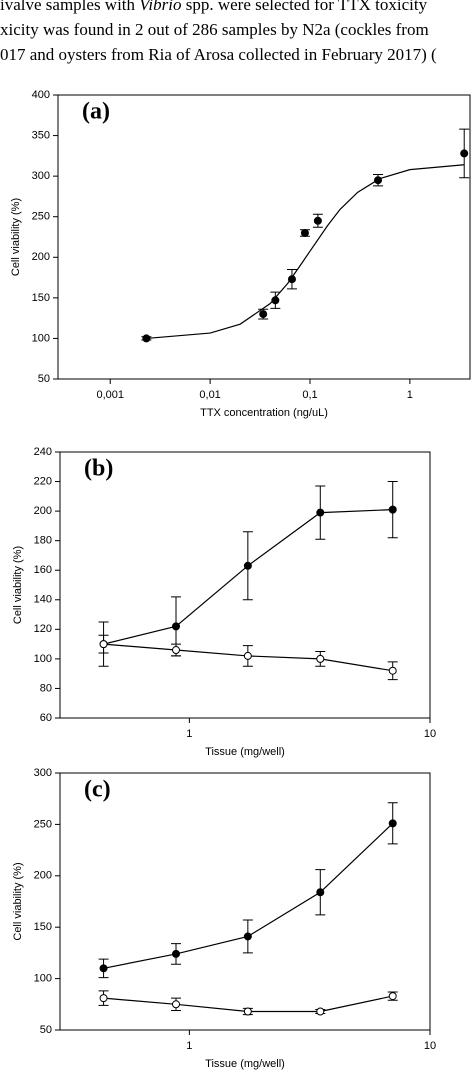 The height and width of the screenshot is (1083, 474). What do you see at coordinates (41, 95) in the screenshot?
I see `y-tick-label: 400` at bounding box center [41, 95].